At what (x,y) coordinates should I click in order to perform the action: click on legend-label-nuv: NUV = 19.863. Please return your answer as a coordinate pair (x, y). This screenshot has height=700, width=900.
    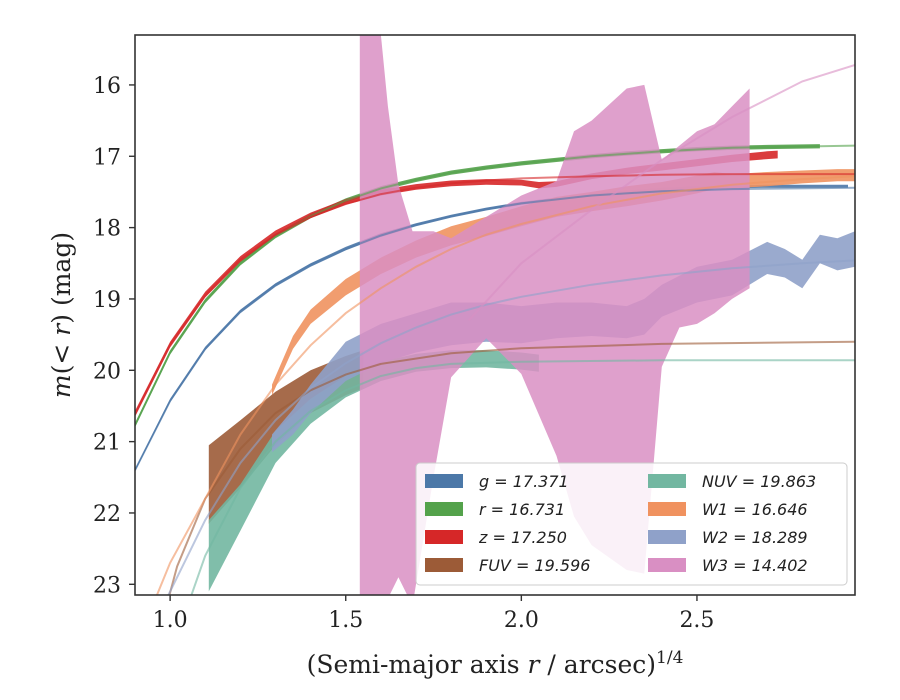
    Looking at the image, I should click on (759, 481).